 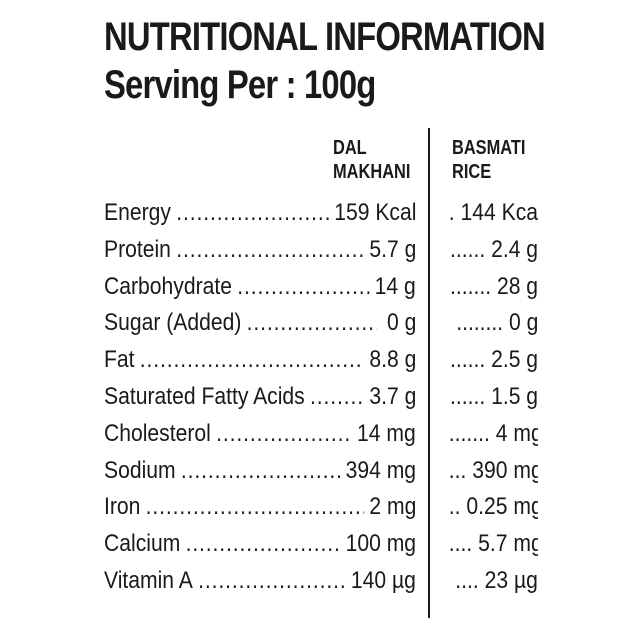 I want to click on basmati-rice-value: ...... 1.5 g, so click(x=493, y=396).